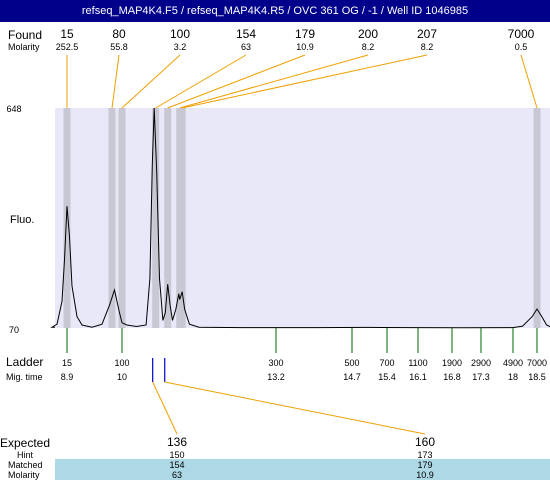  What do you see at coordinates (177, 442) in the screenshot?
I see `expected-size: 136` at bounding box center [177, 442].